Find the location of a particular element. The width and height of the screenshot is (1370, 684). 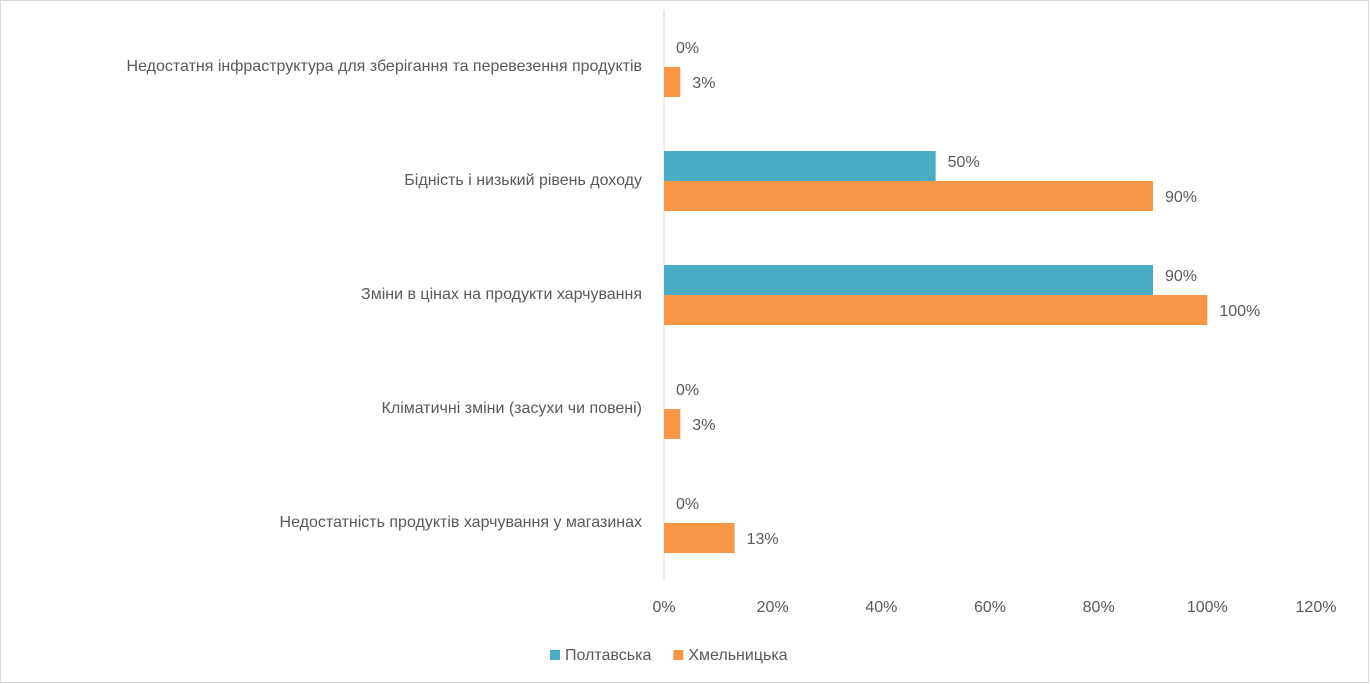

category-label: Кліматичні зміни (засухи чи повені) is located at coordinates (512, 408).